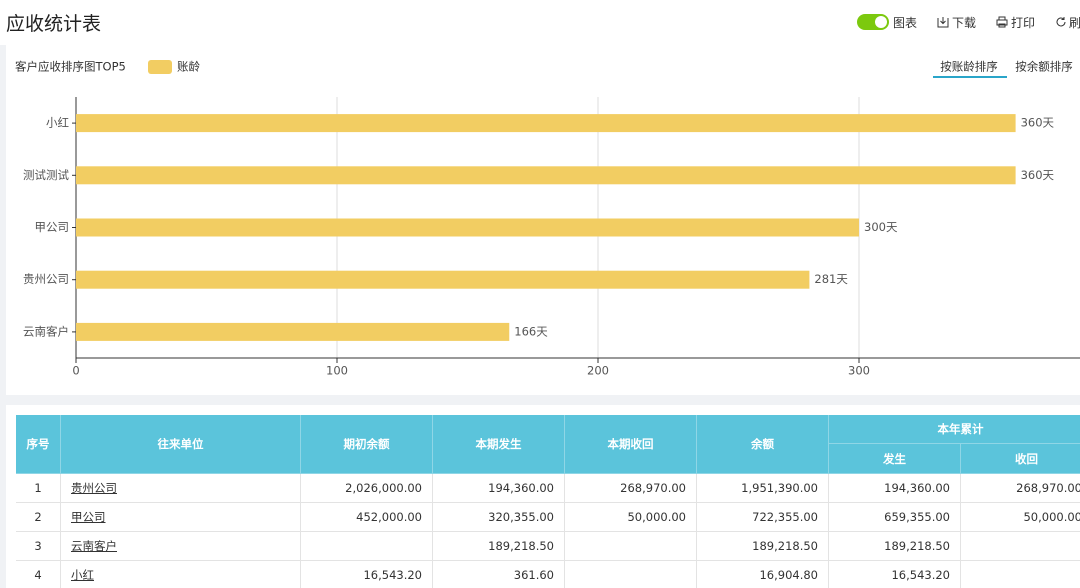 This screenshot has height=588, width=1080. What do you see at coordinates (531, 331) in the screenshot?
I see `value-label: 166天` at bounding box center [531, 331].